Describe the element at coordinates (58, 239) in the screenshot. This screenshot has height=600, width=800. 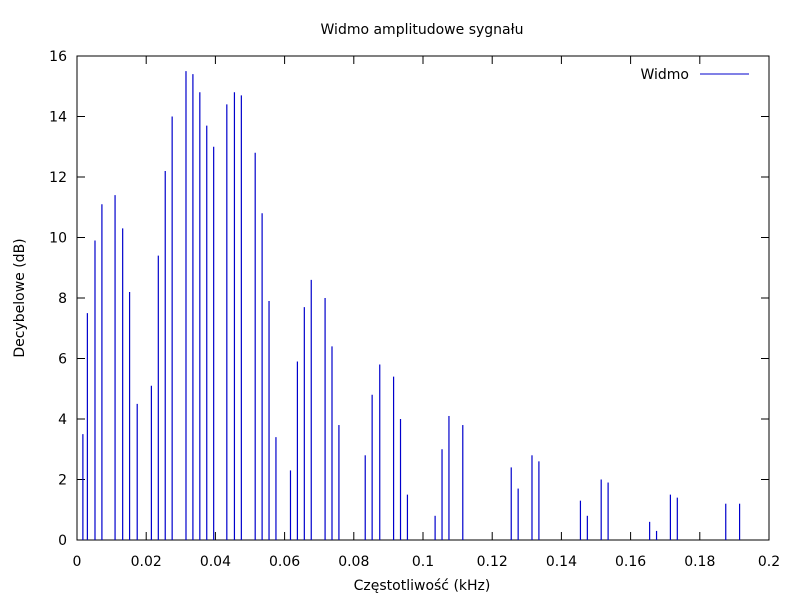
I see `y-tick-label: 10` at that location.